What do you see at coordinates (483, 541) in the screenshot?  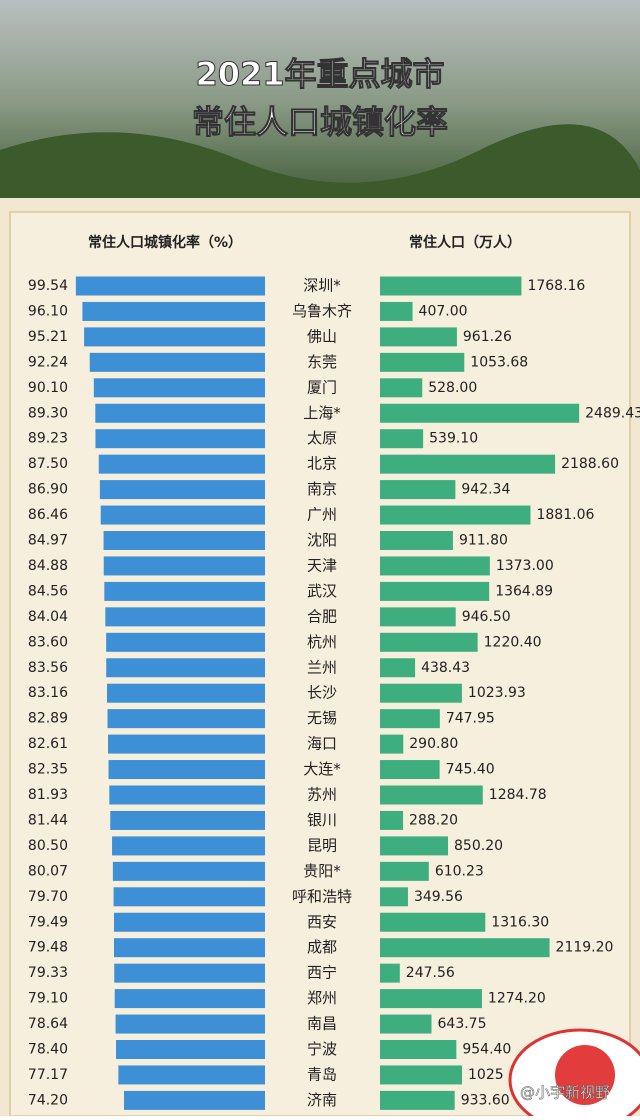 I see `value-label: 911.80` at bounding box center [483, 541].